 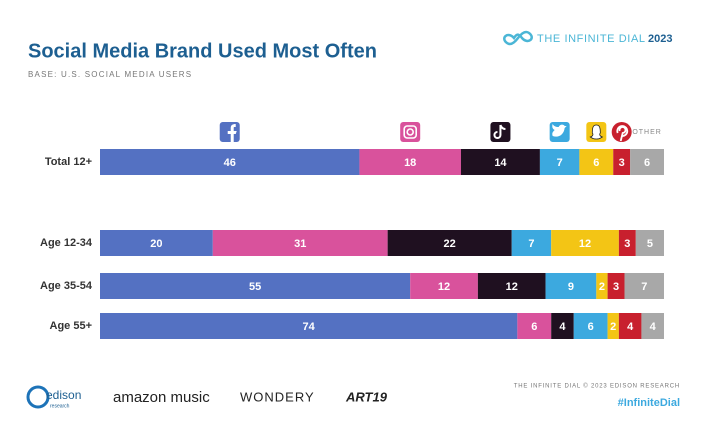 What do you see at coordinates (63, 395) in the screenshot?
I see `logo-edison: edison` at bounding box center [63, 395].